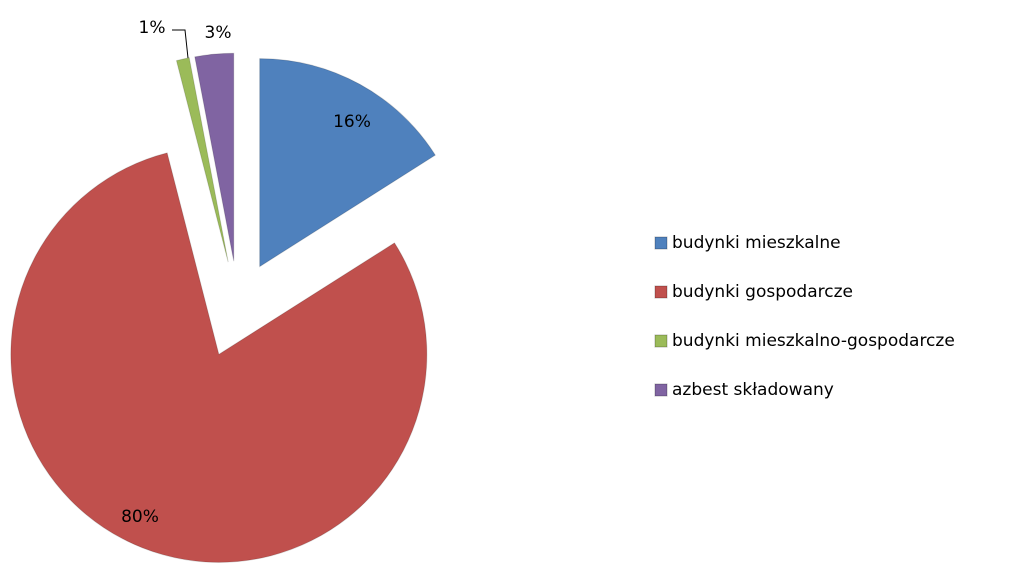 This screenshot has width=1032, height=570. What do you see at coordinates (352, 122) in the screenshot?
I see `data-label: 16%` at bounding box center [352, 122].